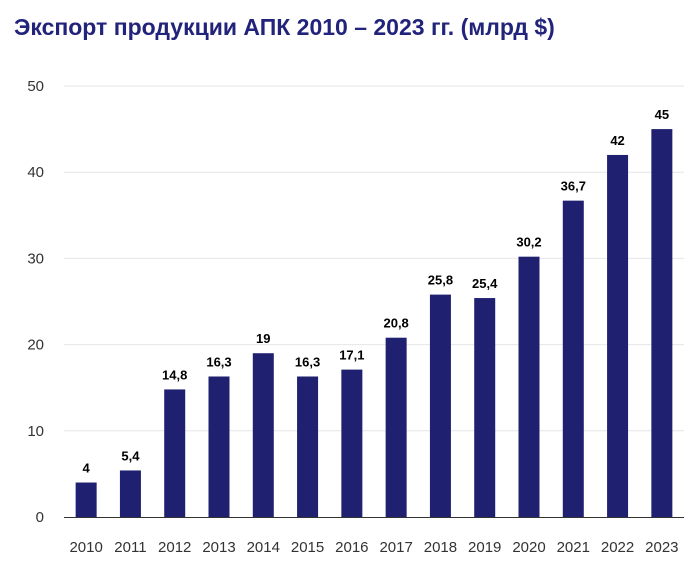  I want to click on x-tick-label: 2012, so click(174, 547).